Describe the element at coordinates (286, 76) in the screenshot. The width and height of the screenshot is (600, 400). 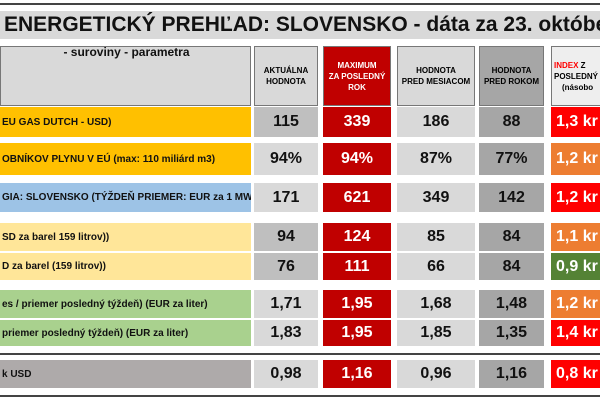
I see `header-current: AKTUÁLNA HODNOTA` at that location.